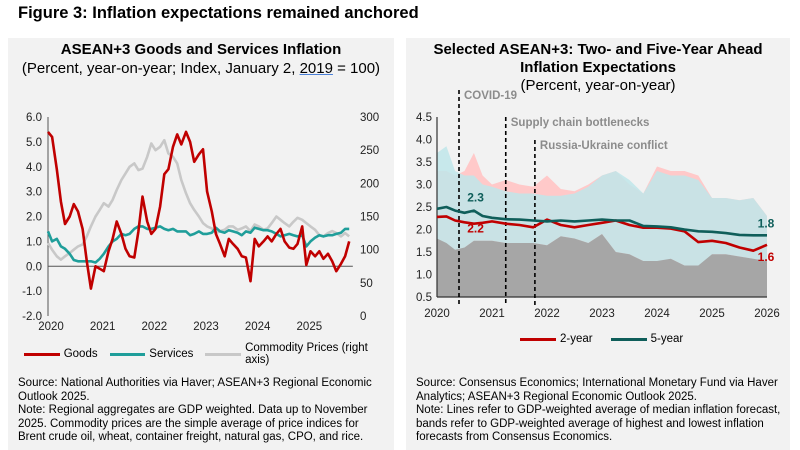 The image size is (800, 450). Describe the element at coordinates (598, 67) in the screenshot. I see `right-chart-title-line2: Inflation Expectations` at that location.